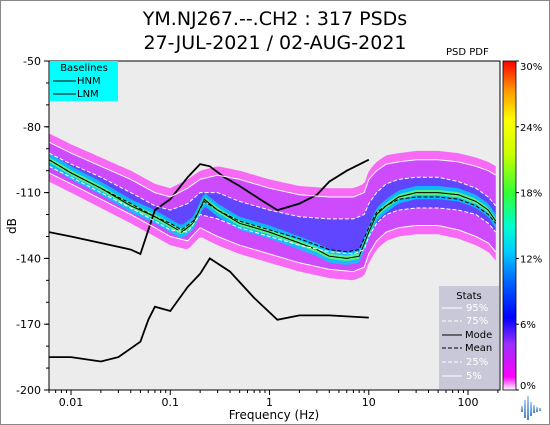  Describe the element at coordinates (171, 402) in the screenshot. I see `x-tick-label: 0.1` at that location.